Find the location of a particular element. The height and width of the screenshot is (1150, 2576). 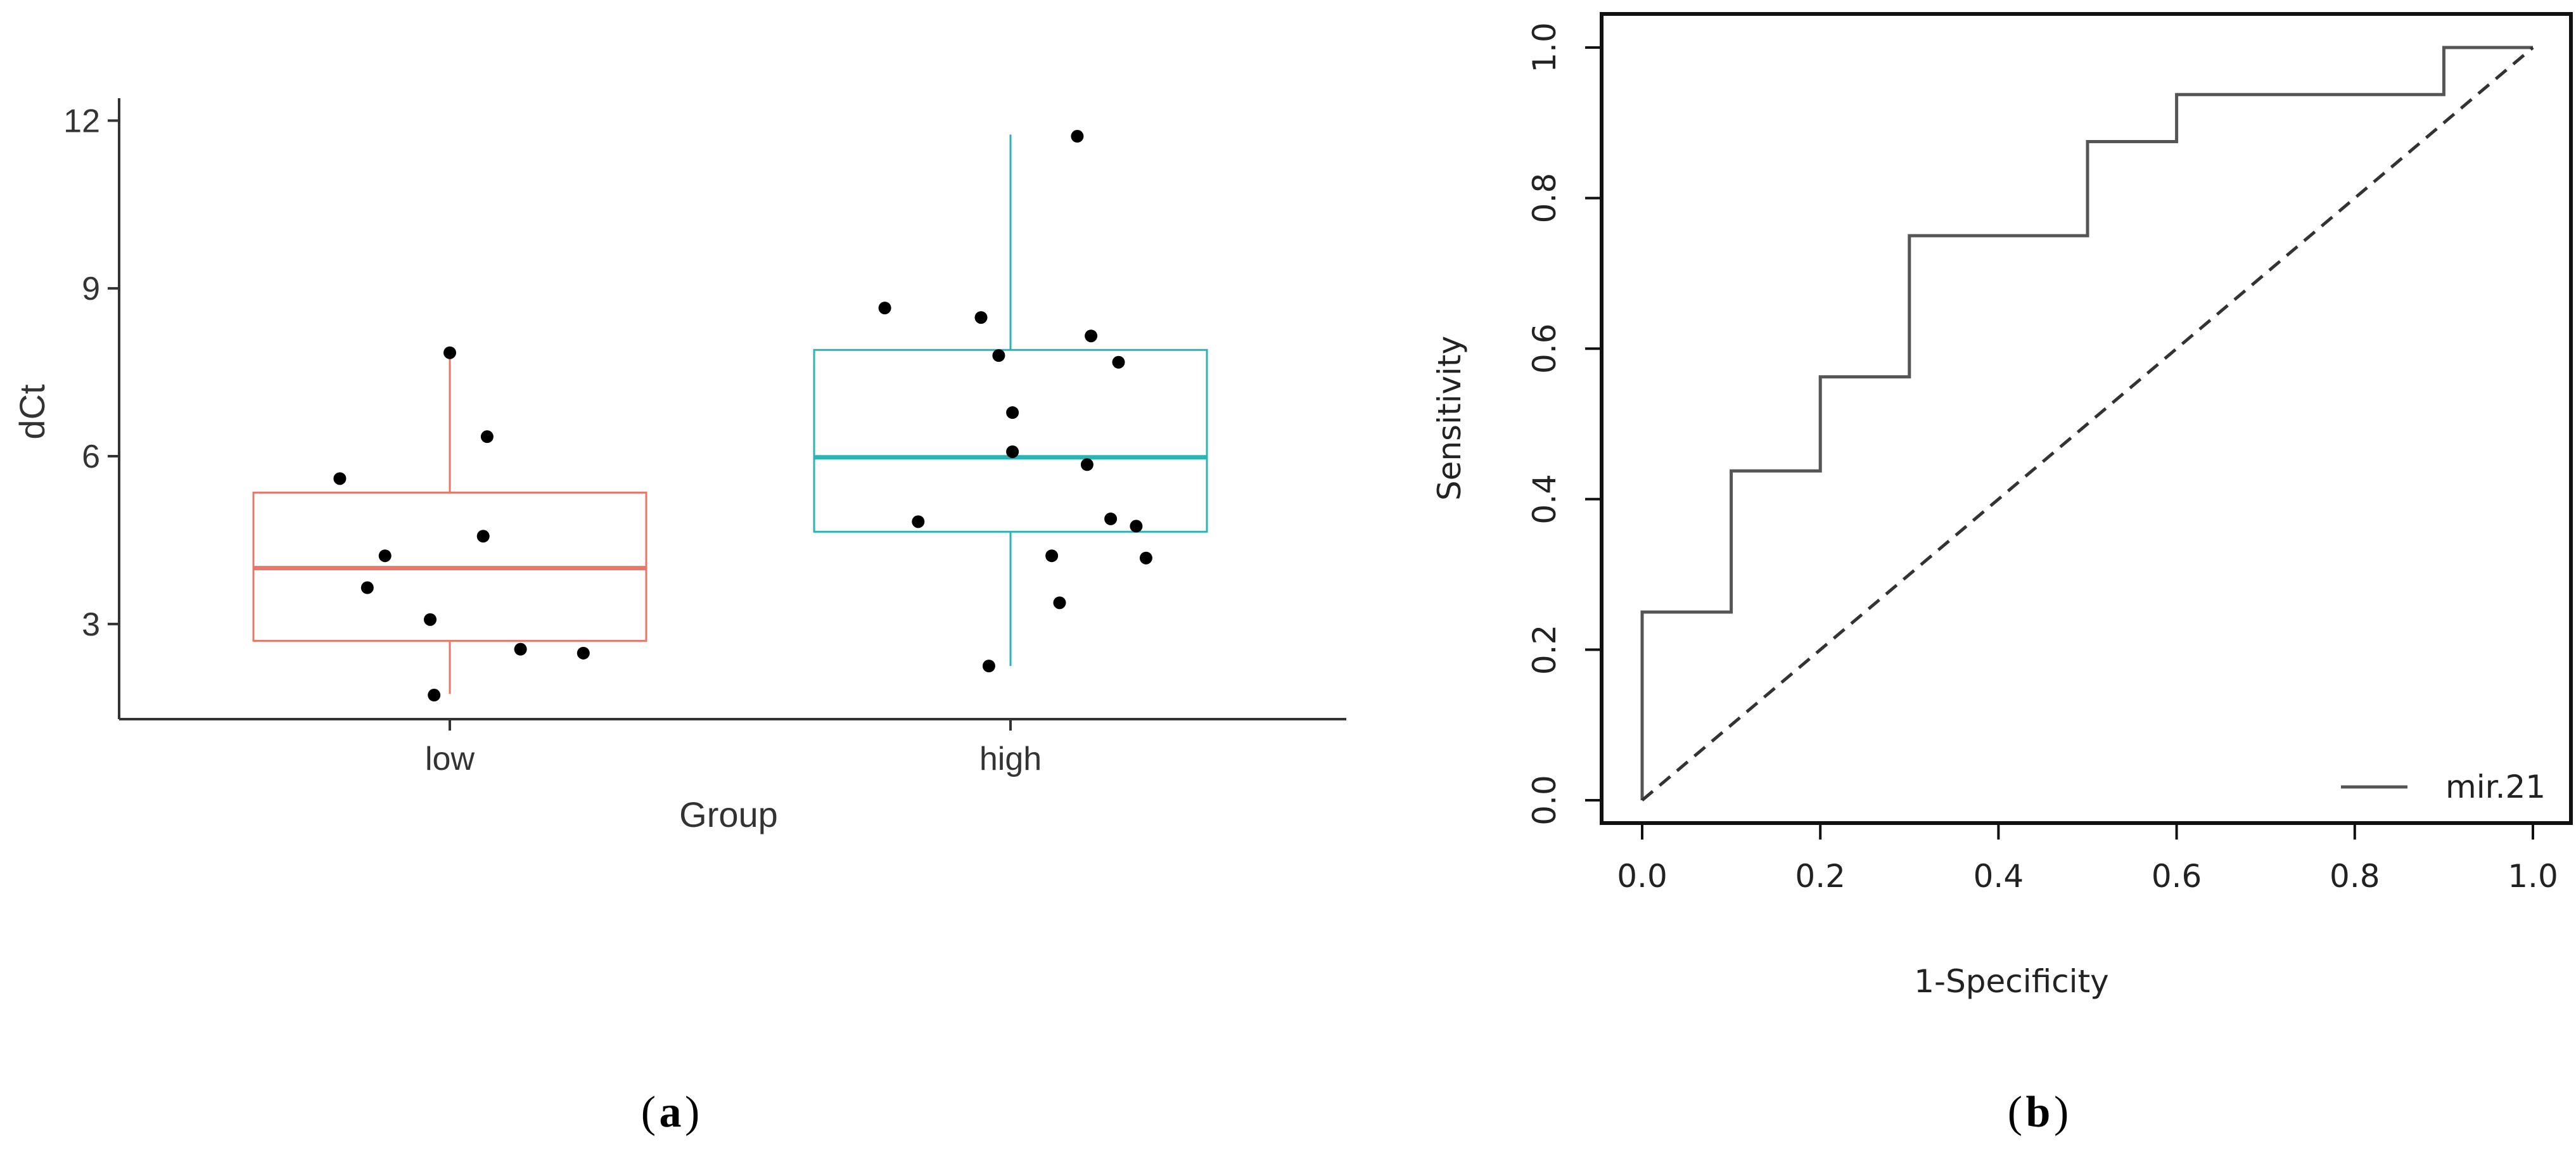

roc-x-tick-label: 0.8 is located at coordinates (2355, 876).